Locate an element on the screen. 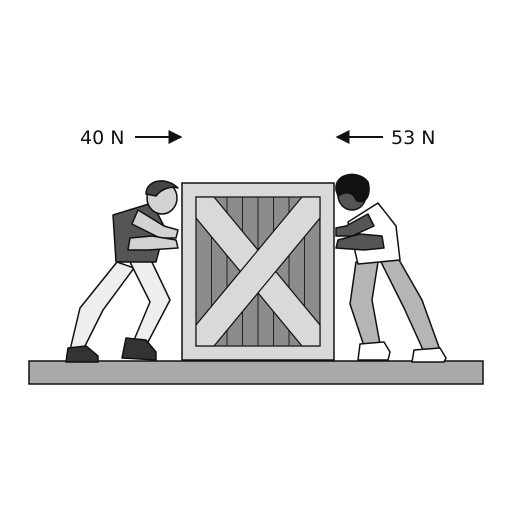  left-person is located at coordinates (122, 271).